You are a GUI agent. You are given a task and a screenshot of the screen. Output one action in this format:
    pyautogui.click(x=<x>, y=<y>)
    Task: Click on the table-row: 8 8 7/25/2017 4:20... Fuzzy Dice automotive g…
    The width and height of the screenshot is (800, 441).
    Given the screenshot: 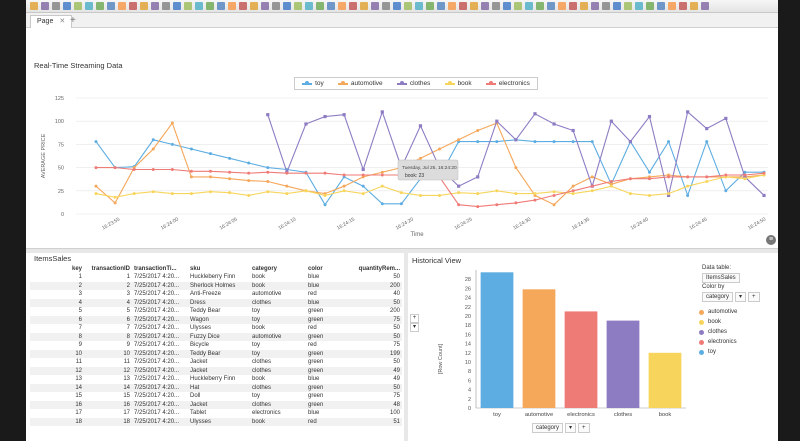 What is the action you would take?
    pyautogui.click(x=216, y=336)
    